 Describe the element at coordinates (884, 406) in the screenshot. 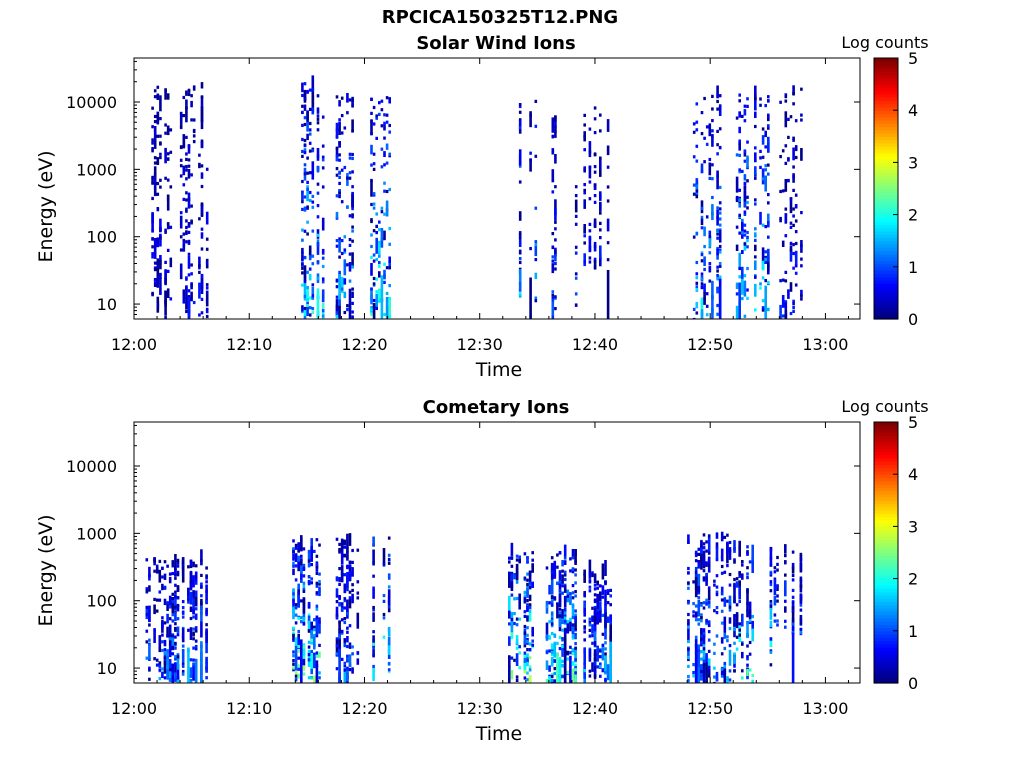

I see `colorbar-label: Log counts` at that location.